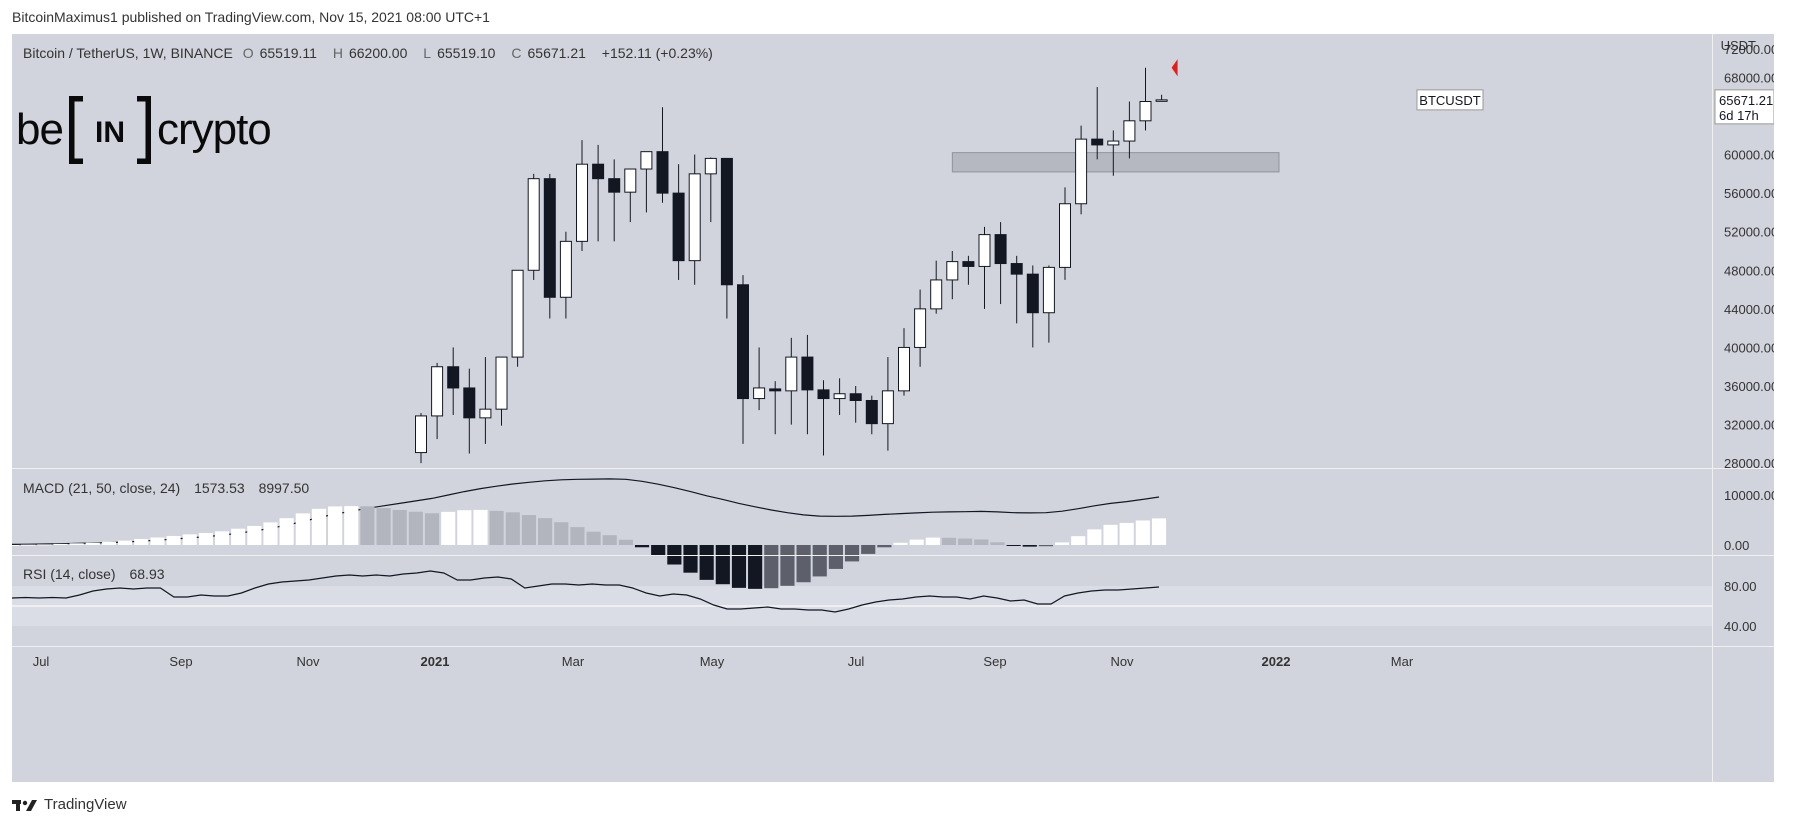 This screenshot has height=827, width=1813. What do you see at coordinates (1749, 425) in the screenshot?
I see `price-tick-label: 32000.00` at bounding box center [1749, 425].